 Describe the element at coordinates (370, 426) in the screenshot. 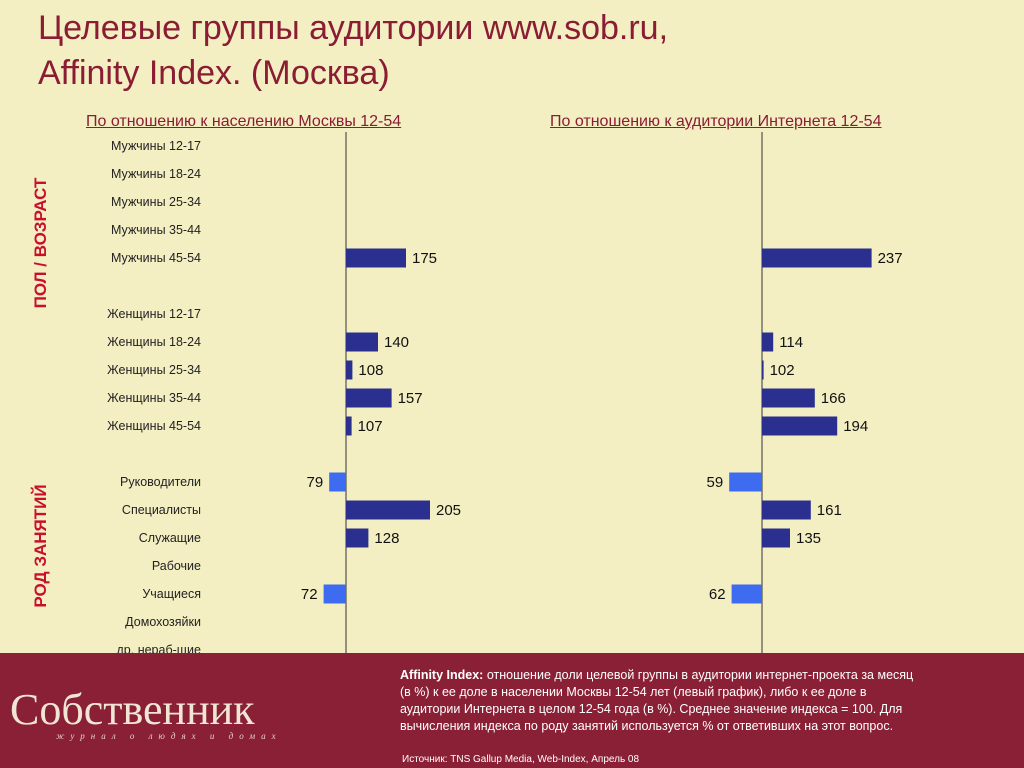

I see `value-label: 107` at that location.